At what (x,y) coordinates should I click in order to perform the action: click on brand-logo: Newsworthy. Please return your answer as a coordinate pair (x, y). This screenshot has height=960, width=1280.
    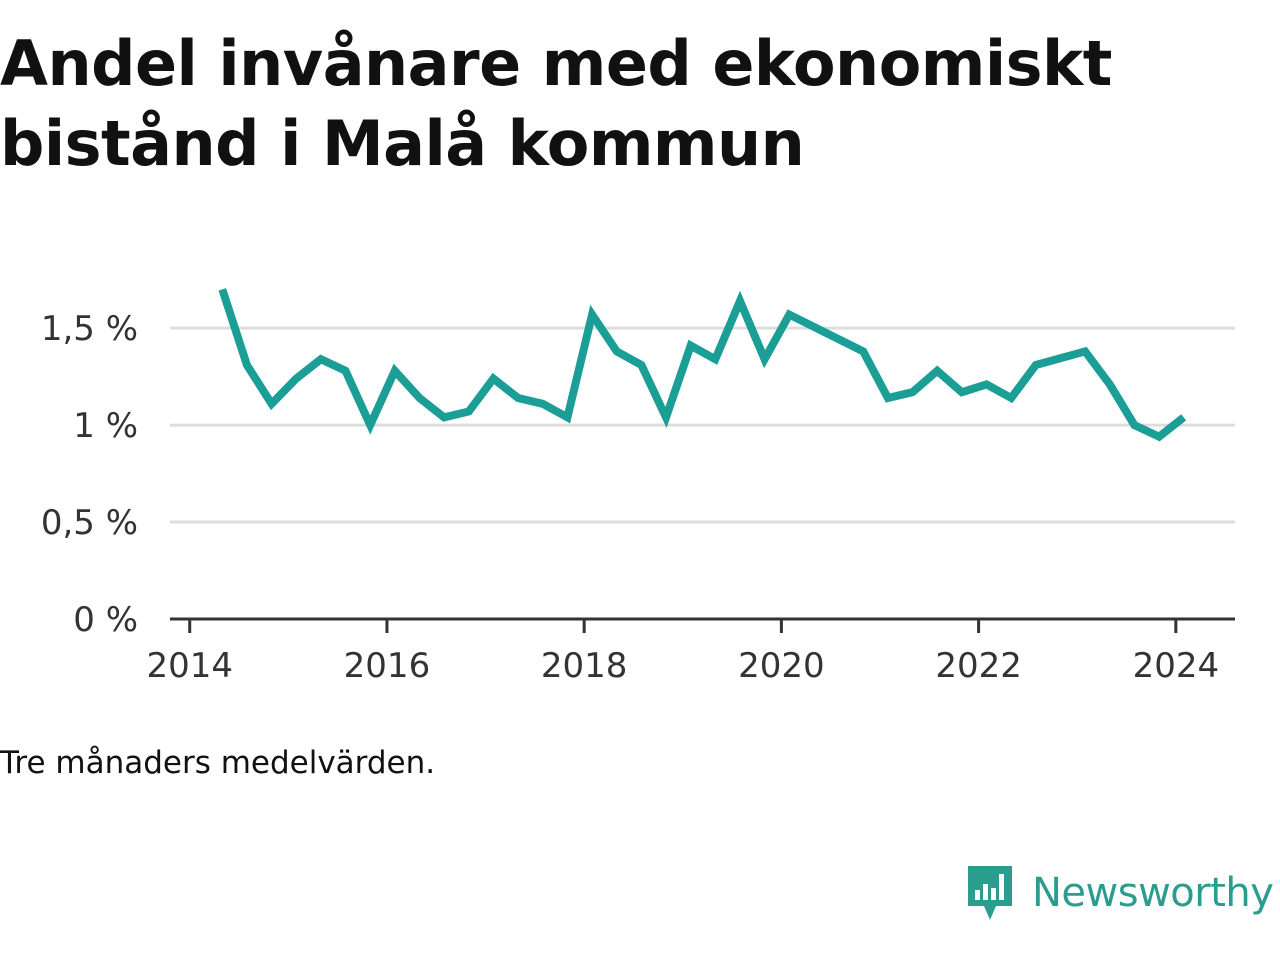
    Looking at the image, I should click on (1119, 893).